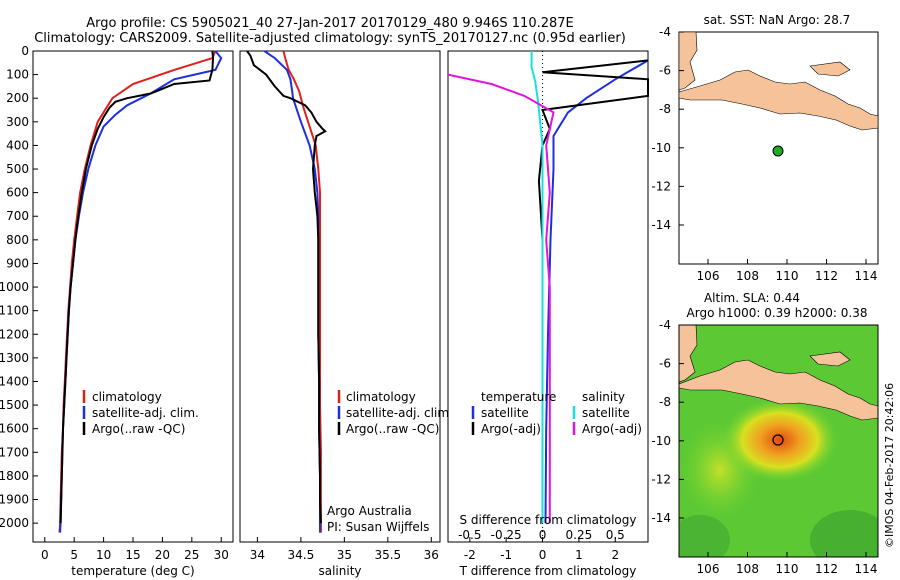 This screenshot has height=580, width=900. I want to click on y-tick-label: 800, so click(17, 240).